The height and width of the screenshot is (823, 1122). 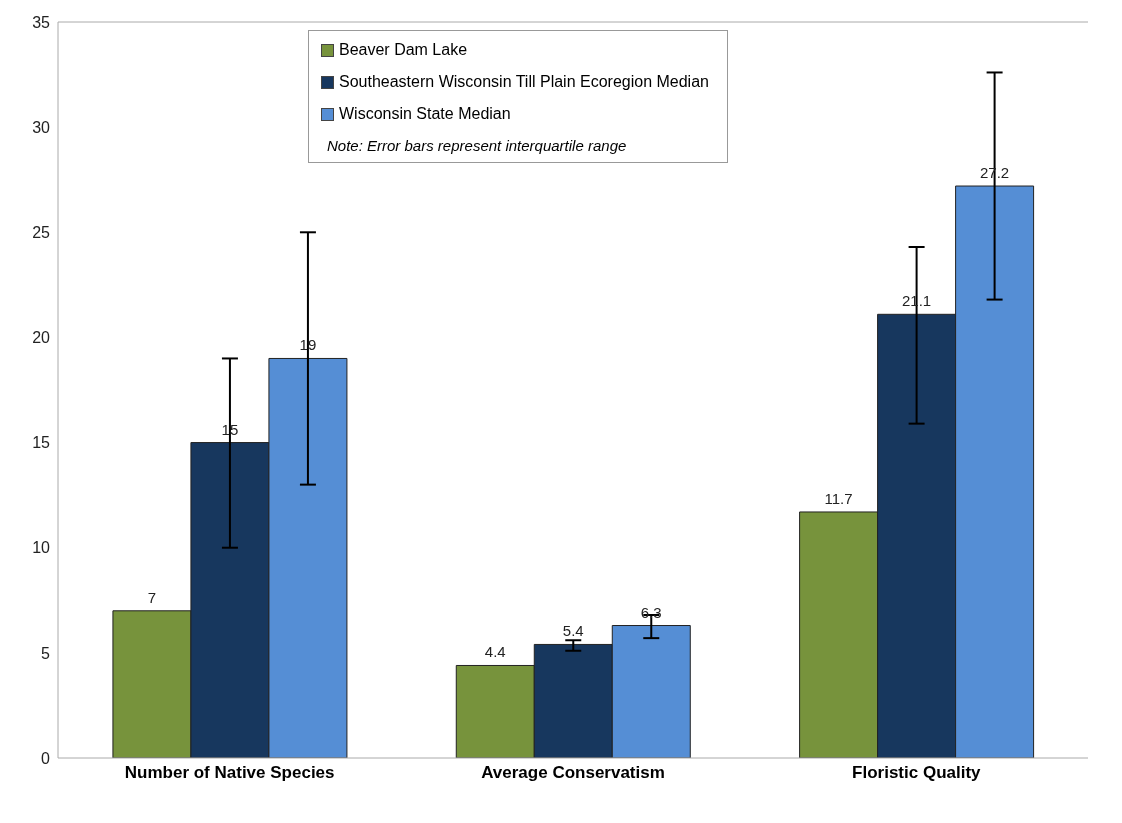 I want to click on data-label: 4.4, so click(x=495, y=652).